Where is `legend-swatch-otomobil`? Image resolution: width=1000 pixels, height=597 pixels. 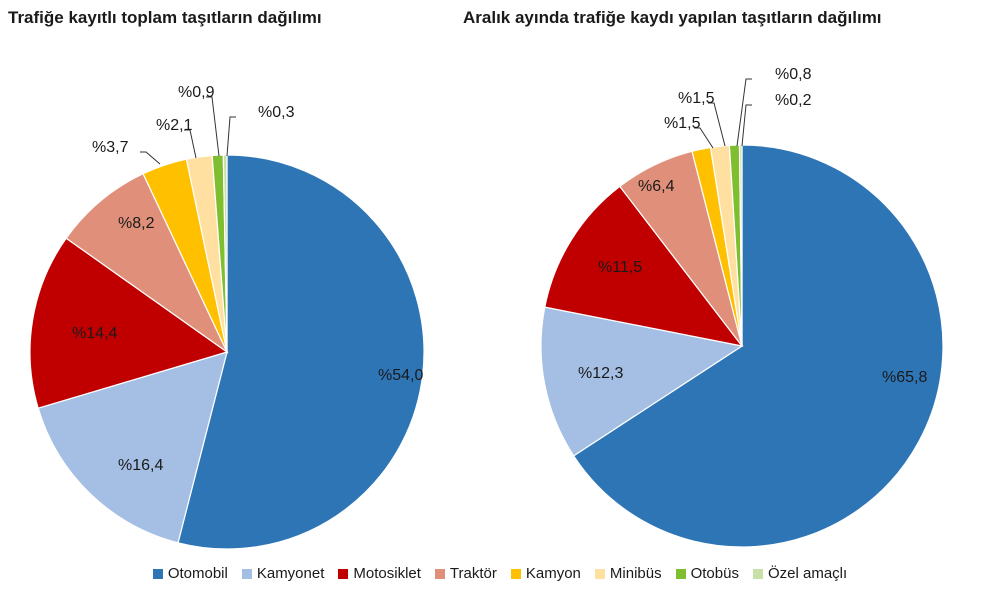 legend-swatch-otomobil is located at coordinates (157, 573).